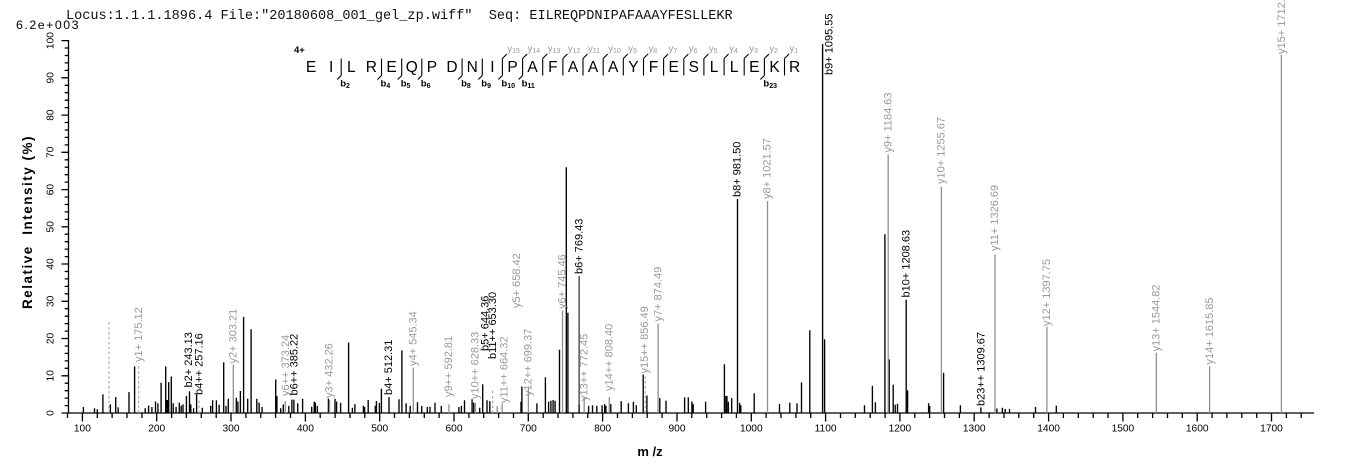 This screenshot has height=473, width=1362. Describe the element at coordinates (51, 301) in the screenshot. I see `svg-text: 30` at that location.